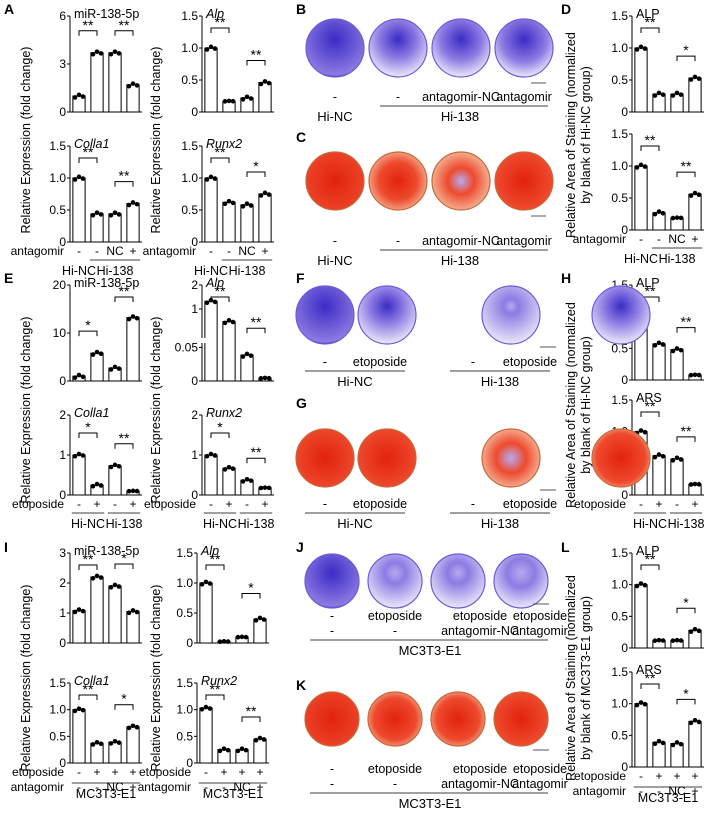  Describe the element at coordinates (38, 772) in the screenshot. I see `x-row-label: etoposide` at that location.